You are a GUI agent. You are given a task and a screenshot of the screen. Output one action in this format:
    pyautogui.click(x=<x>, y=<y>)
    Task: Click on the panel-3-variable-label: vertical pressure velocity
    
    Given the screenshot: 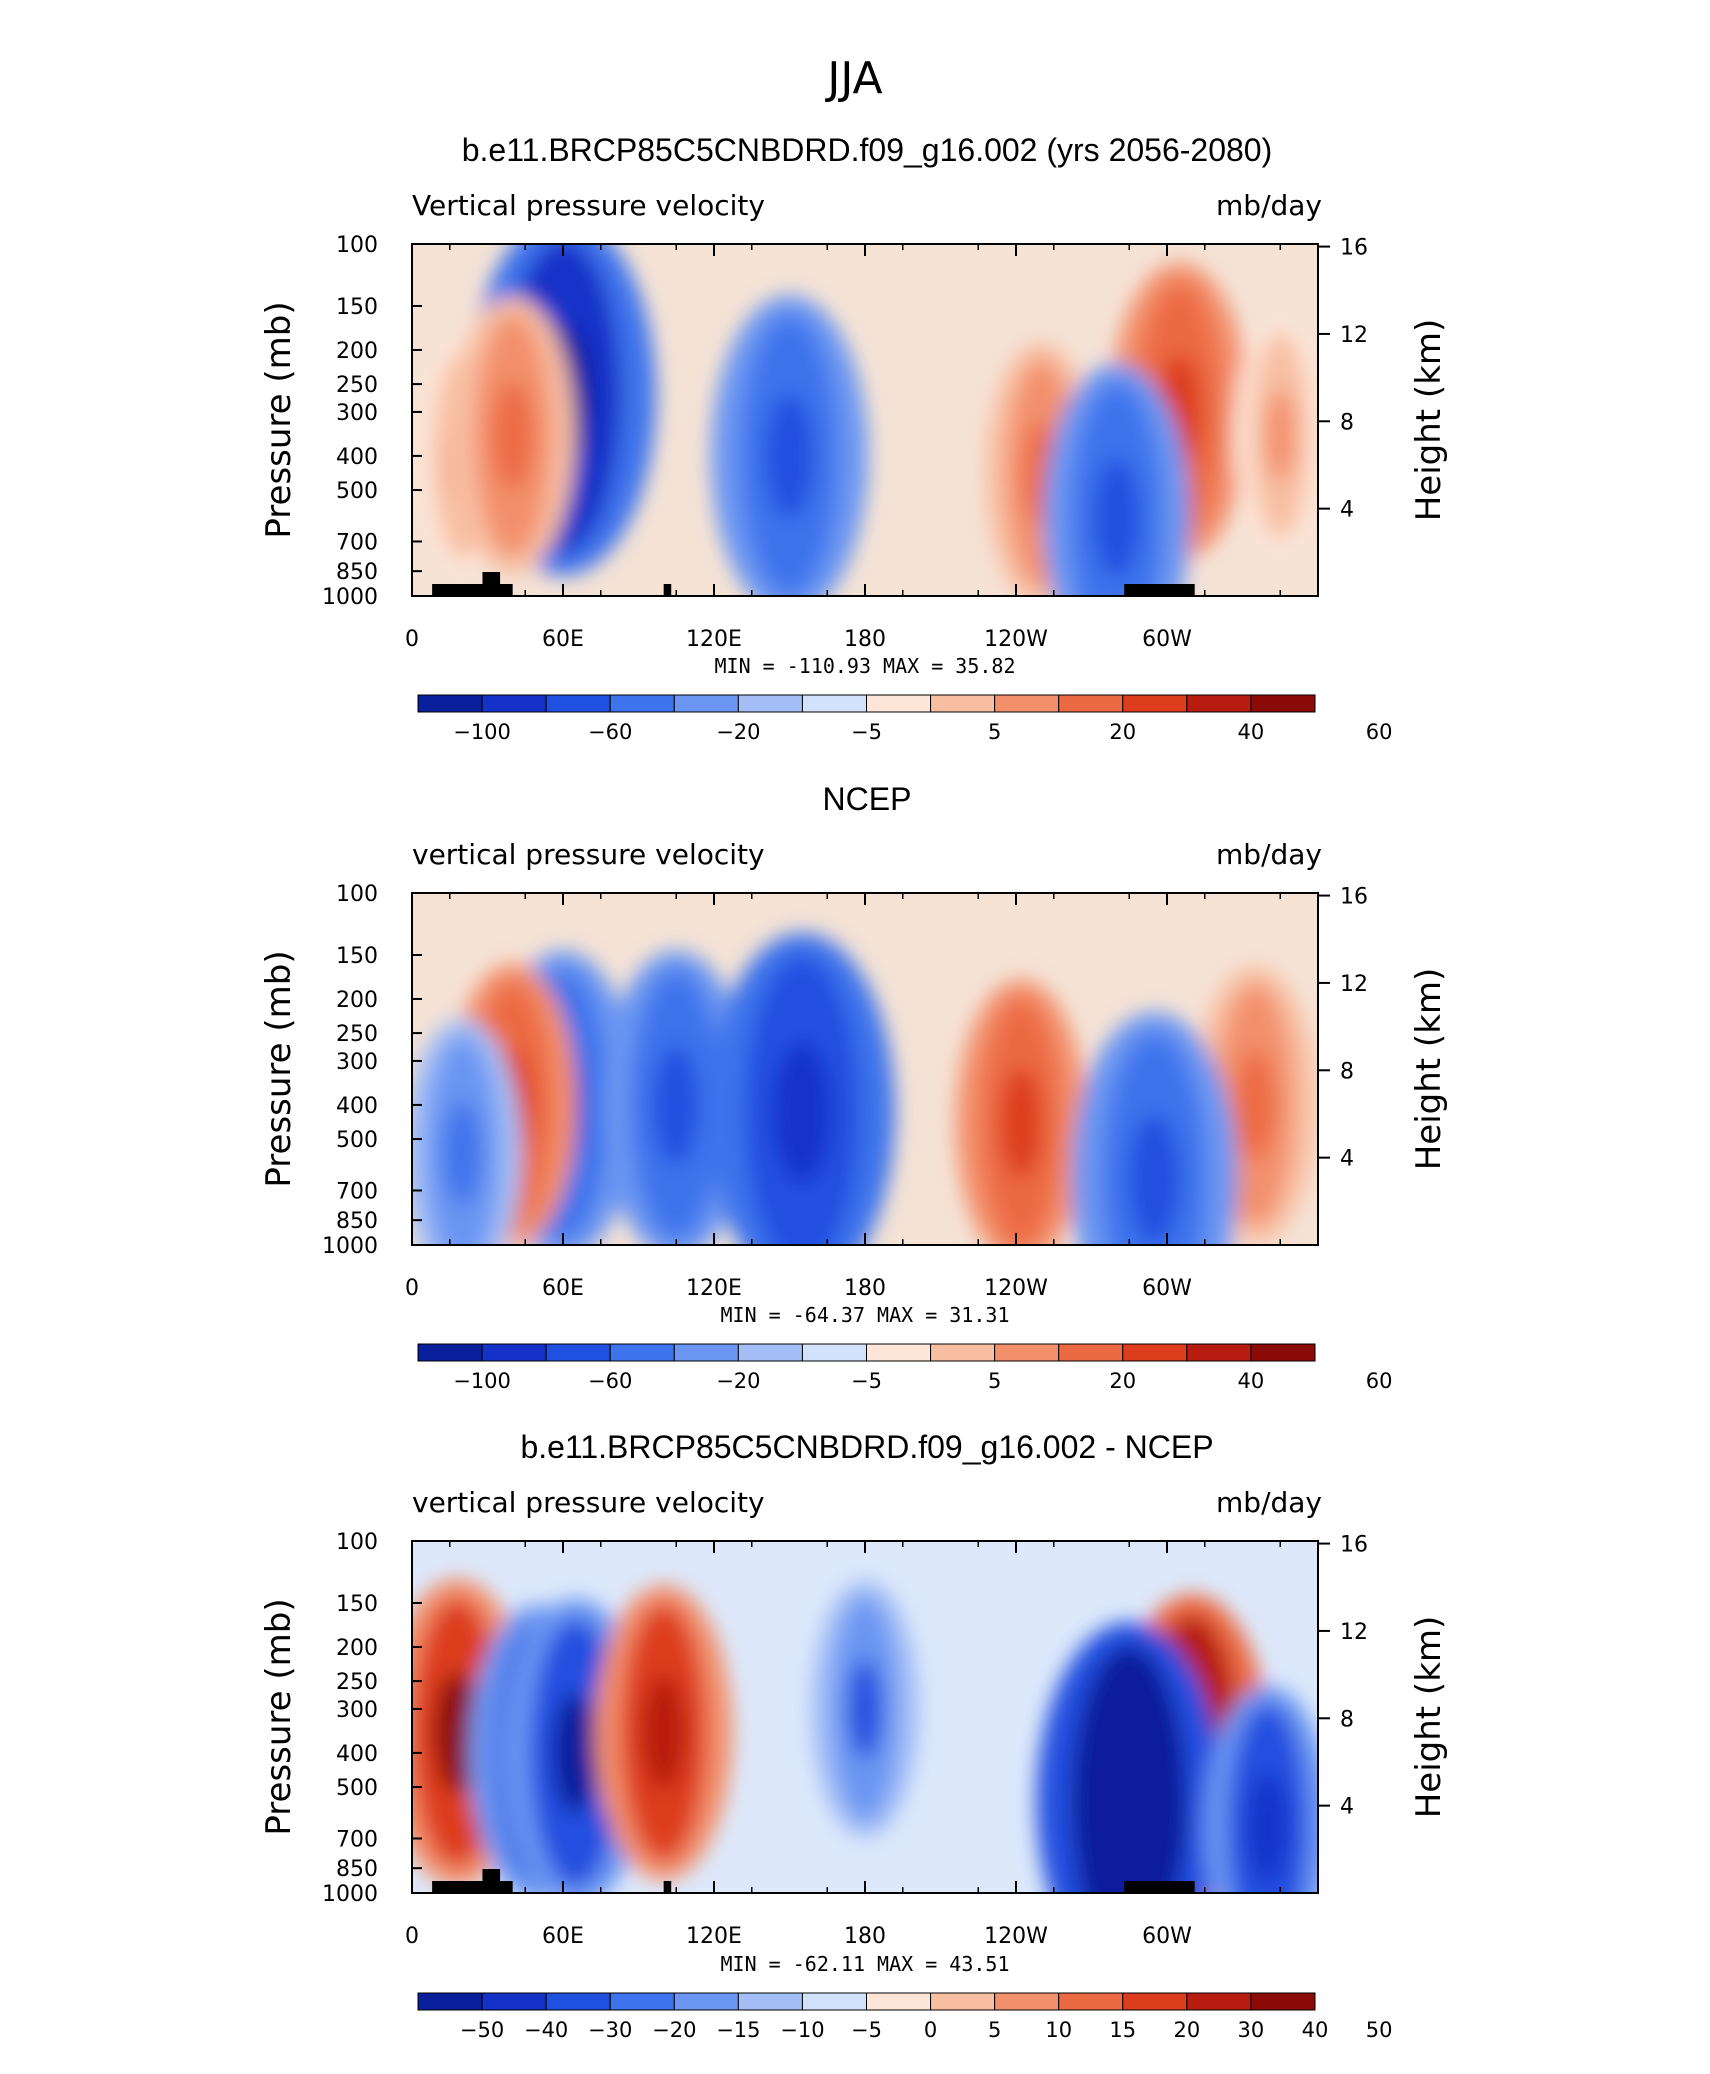 What is the action you would take?
    pyautogui.click(x=588, y=1502)
    